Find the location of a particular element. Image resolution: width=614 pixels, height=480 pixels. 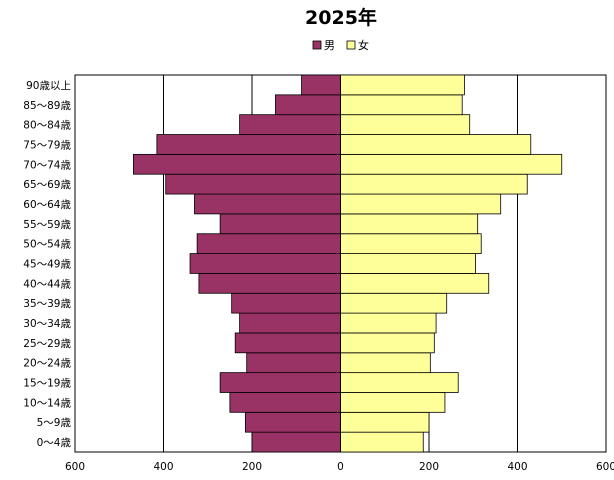

x-tick-label: 0 is located at coordinates (340, 467).